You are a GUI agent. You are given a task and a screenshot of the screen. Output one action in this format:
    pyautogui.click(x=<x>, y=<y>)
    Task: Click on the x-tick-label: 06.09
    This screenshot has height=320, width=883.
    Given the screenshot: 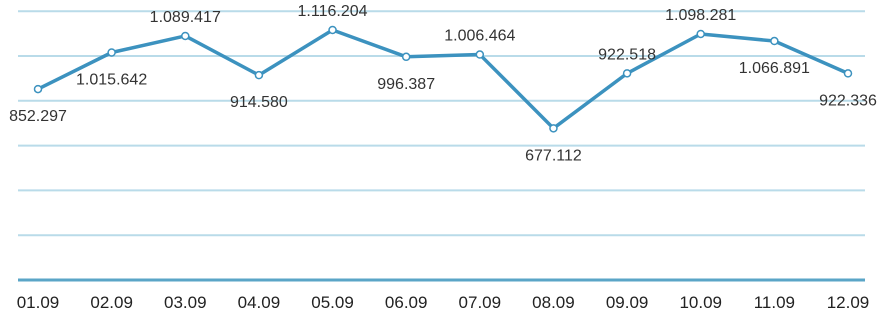 What is the action you would take?
    pyautogui.click(x=406, y=302)
    